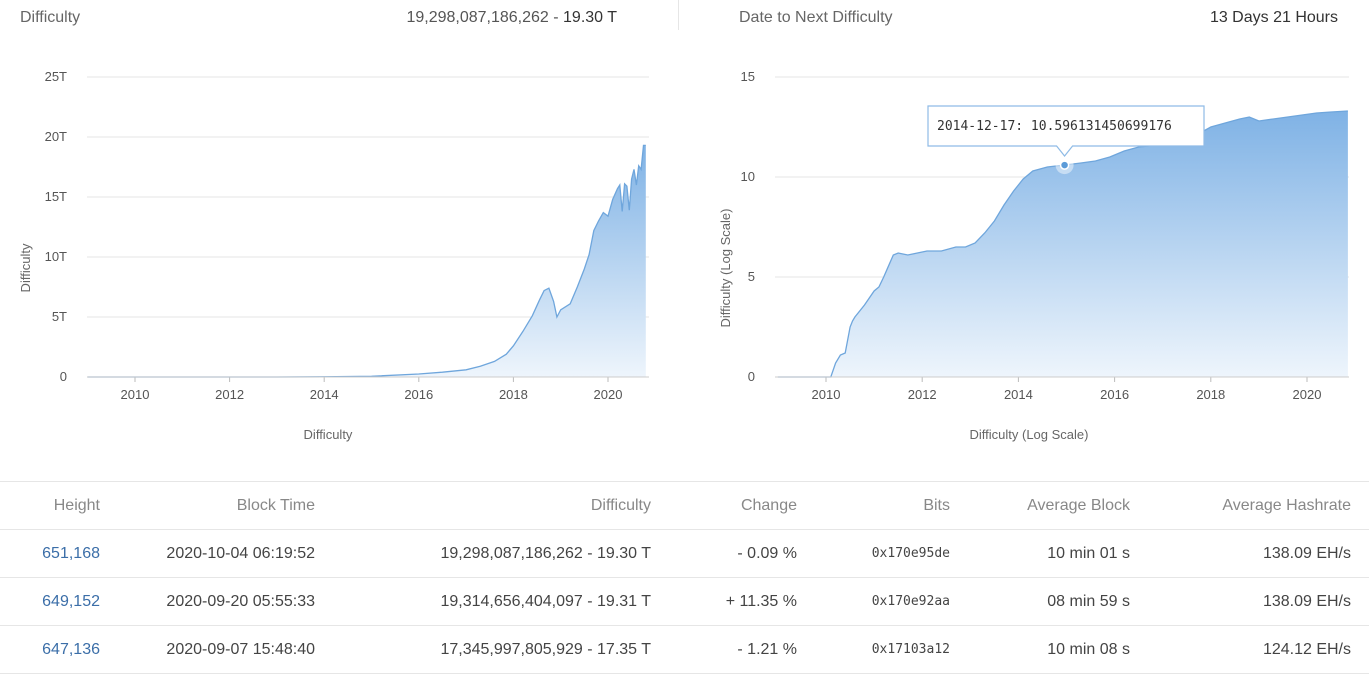 Image resolution: width=1369 pixels, height=674 pixels. What do you see at coordinates (724, 553) in the screenshot?
I see `change-cell: - 0.09 %` at bounding box center [724, 553].